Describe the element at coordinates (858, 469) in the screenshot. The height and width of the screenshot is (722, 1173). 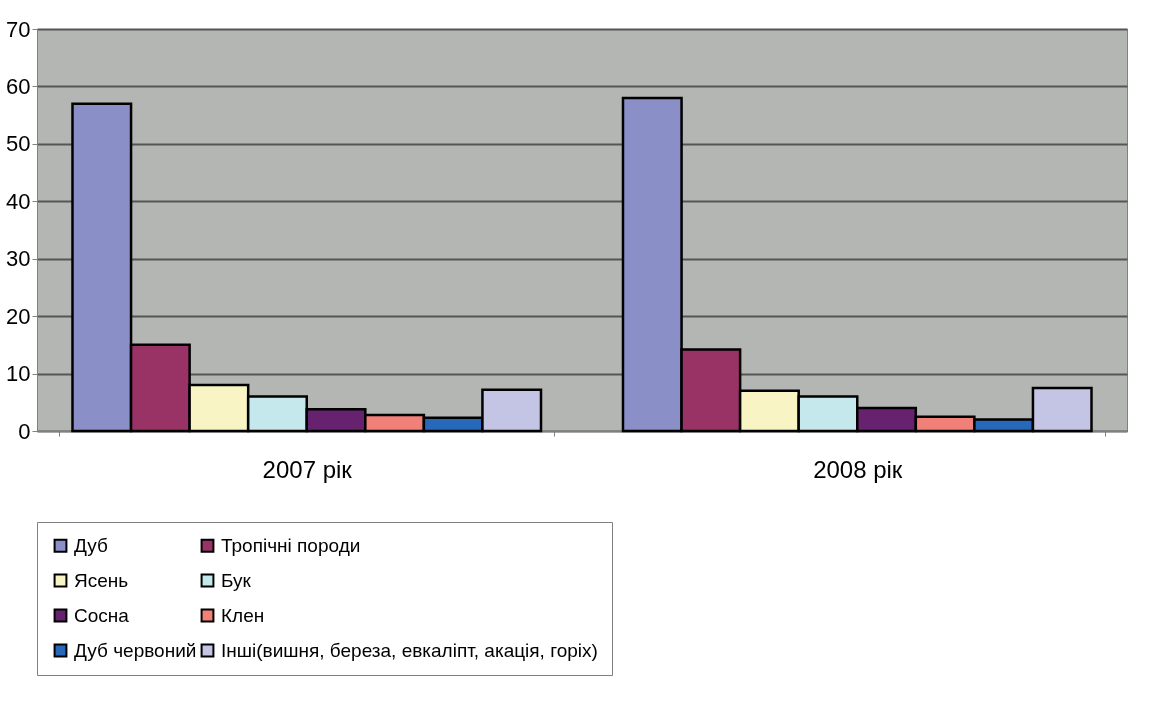
I see `x-tick-label: 2008 рік` at that location.